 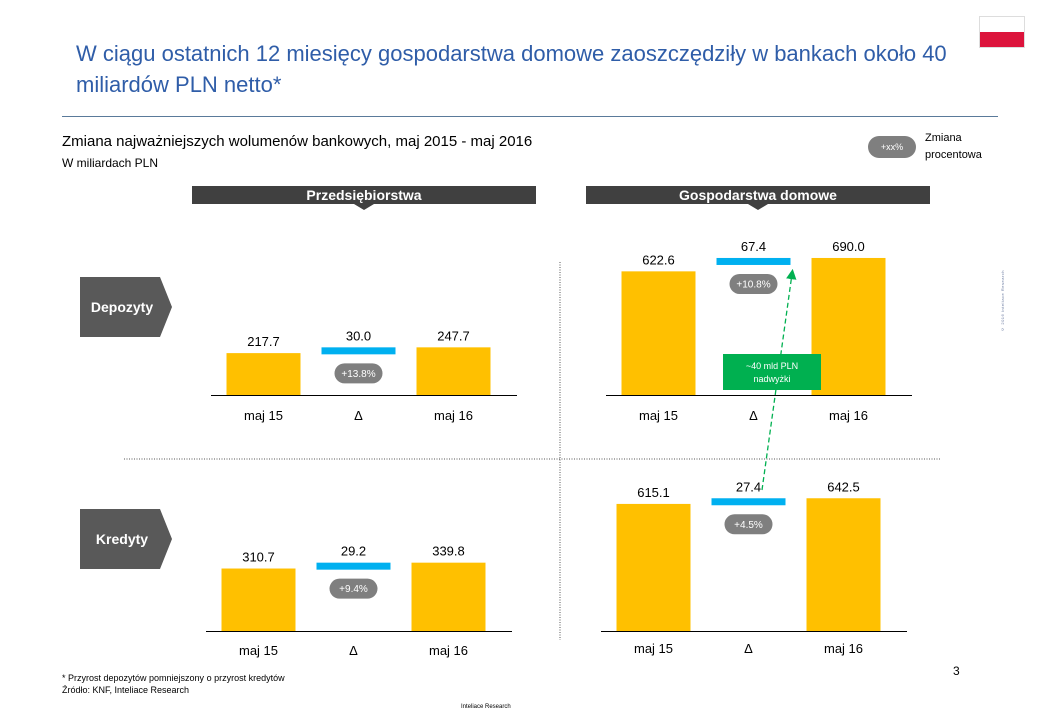 What do you see at coordinates (353, 650) in the screenshot?
I see `category-label-3-2: Δ` at bounding box center [353, 650].